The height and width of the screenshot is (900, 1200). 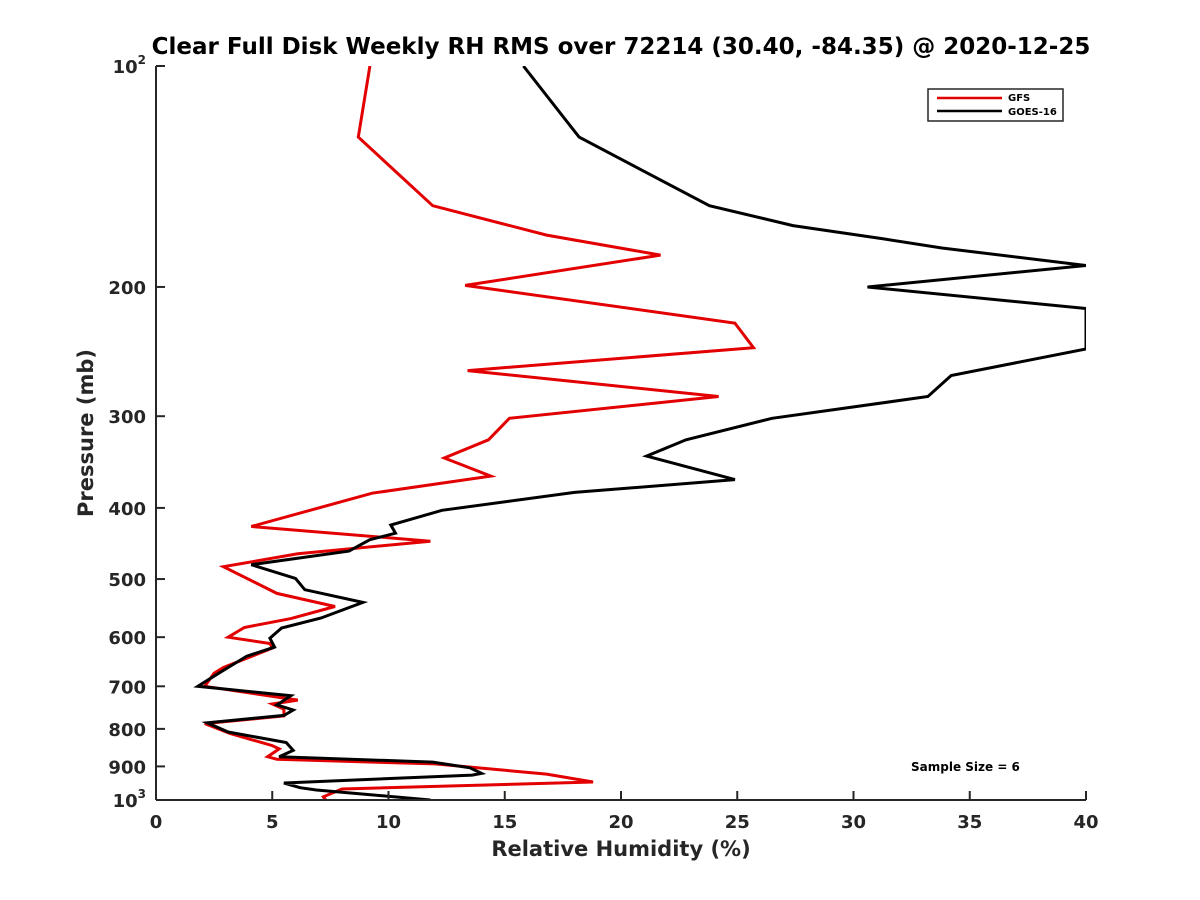 I want to click on y-axis-label: Pressure (mb), so click(x=86, y=433).